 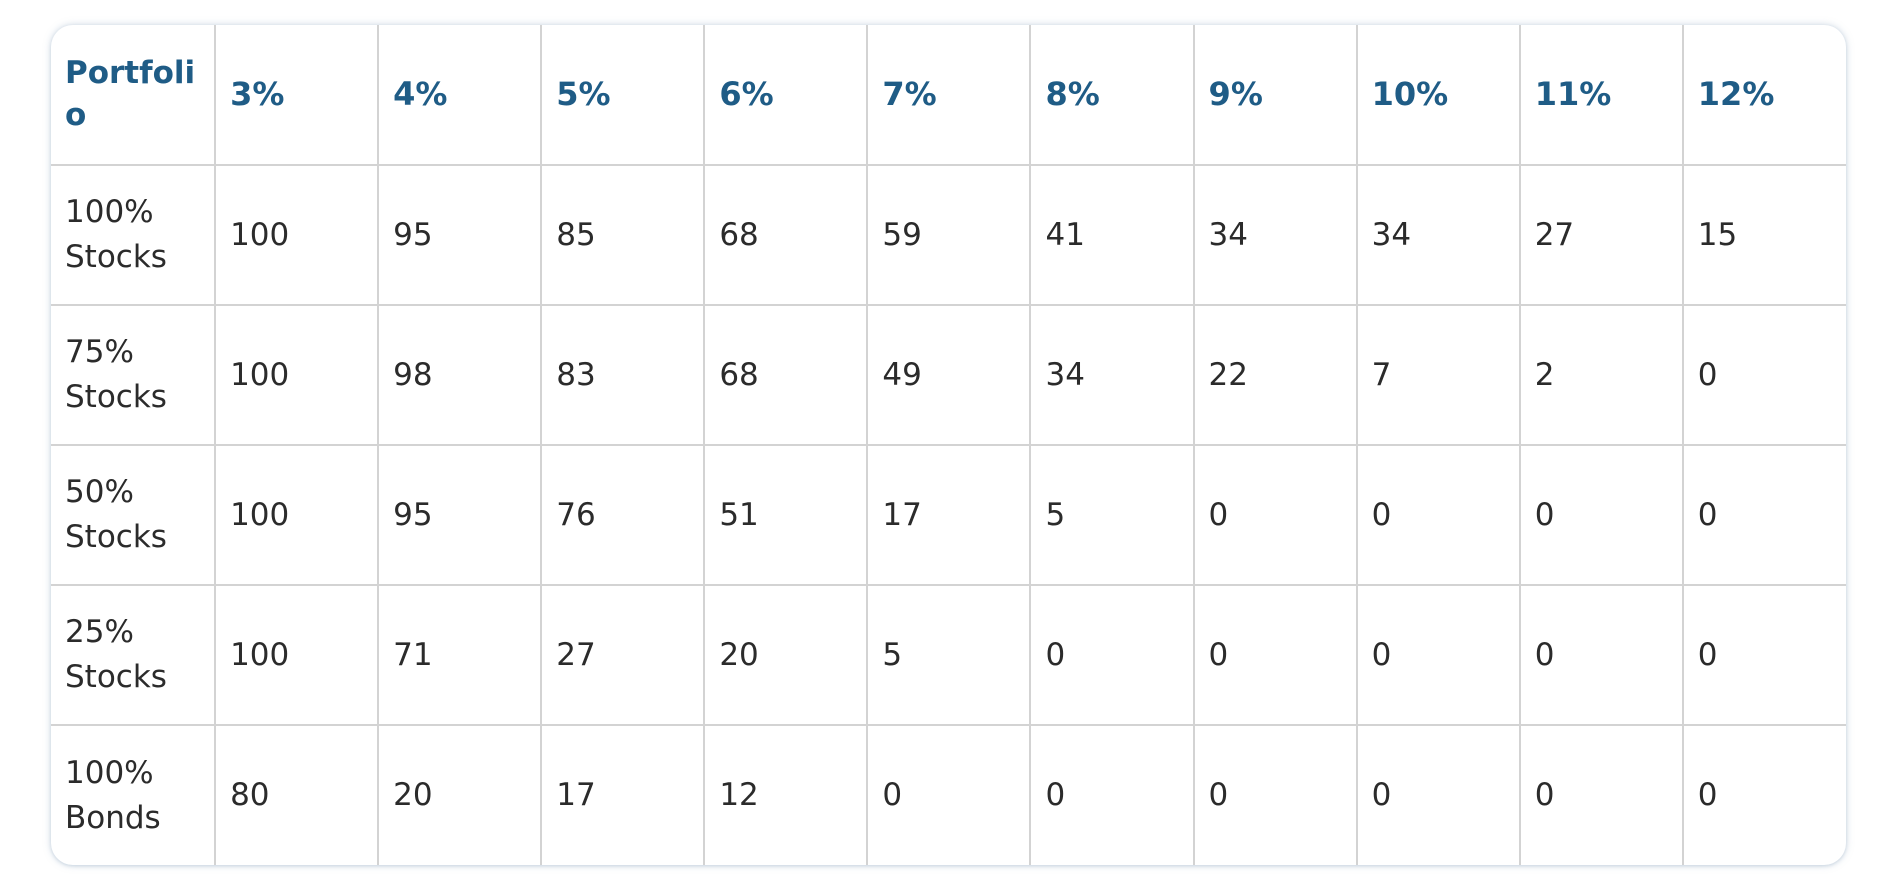 What do you see at coordinates (297, 795) in the screenshot?
I see `table-cell: 80` at bounding box center [297, 795].